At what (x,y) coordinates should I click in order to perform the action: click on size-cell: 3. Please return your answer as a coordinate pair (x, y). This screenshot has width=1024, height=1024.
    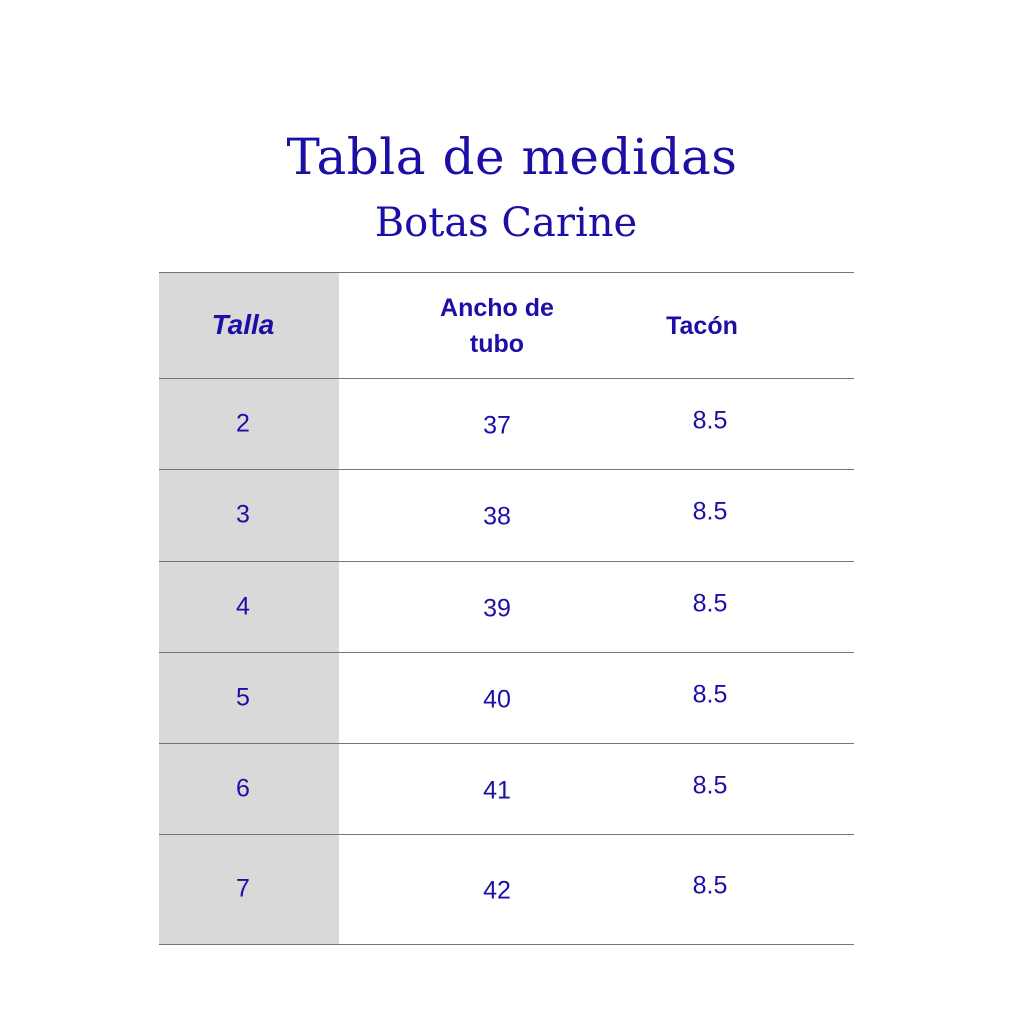
    Looking at the image, I should click on (243, 514).